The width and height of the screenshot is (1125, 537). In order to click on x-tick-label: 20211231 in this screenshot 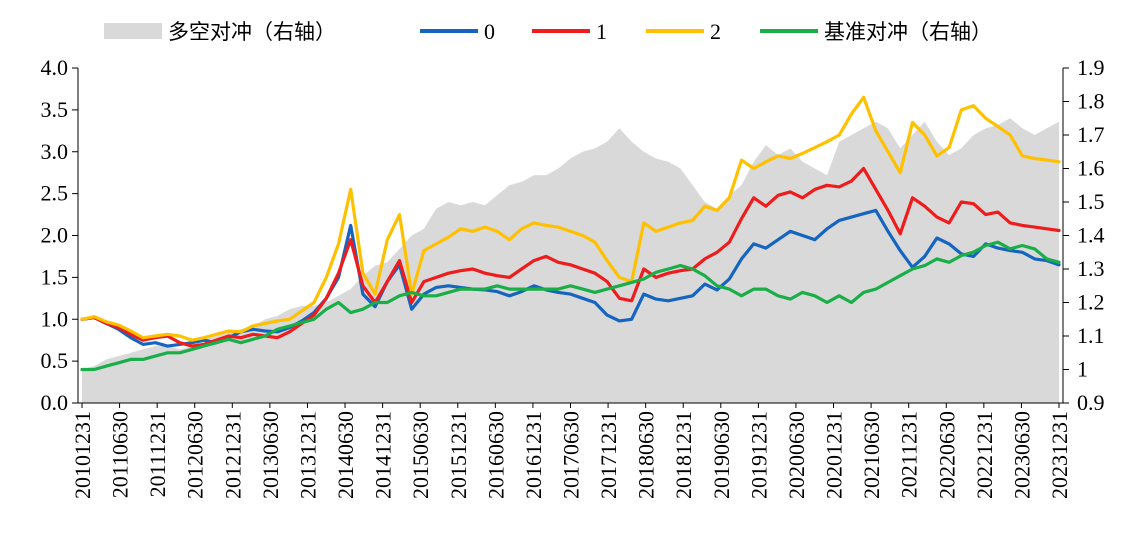, I will do `click(909, 454)`.